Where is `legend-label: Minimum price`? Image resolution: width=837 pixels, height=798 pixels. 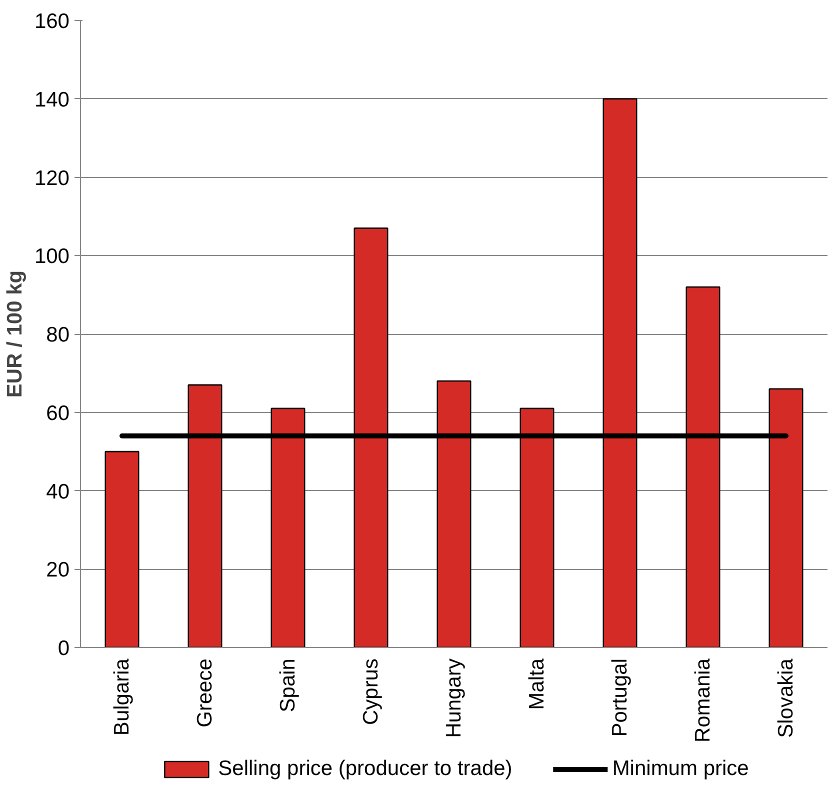 legend-label: Minimum price is located at coordinates (680, 769).